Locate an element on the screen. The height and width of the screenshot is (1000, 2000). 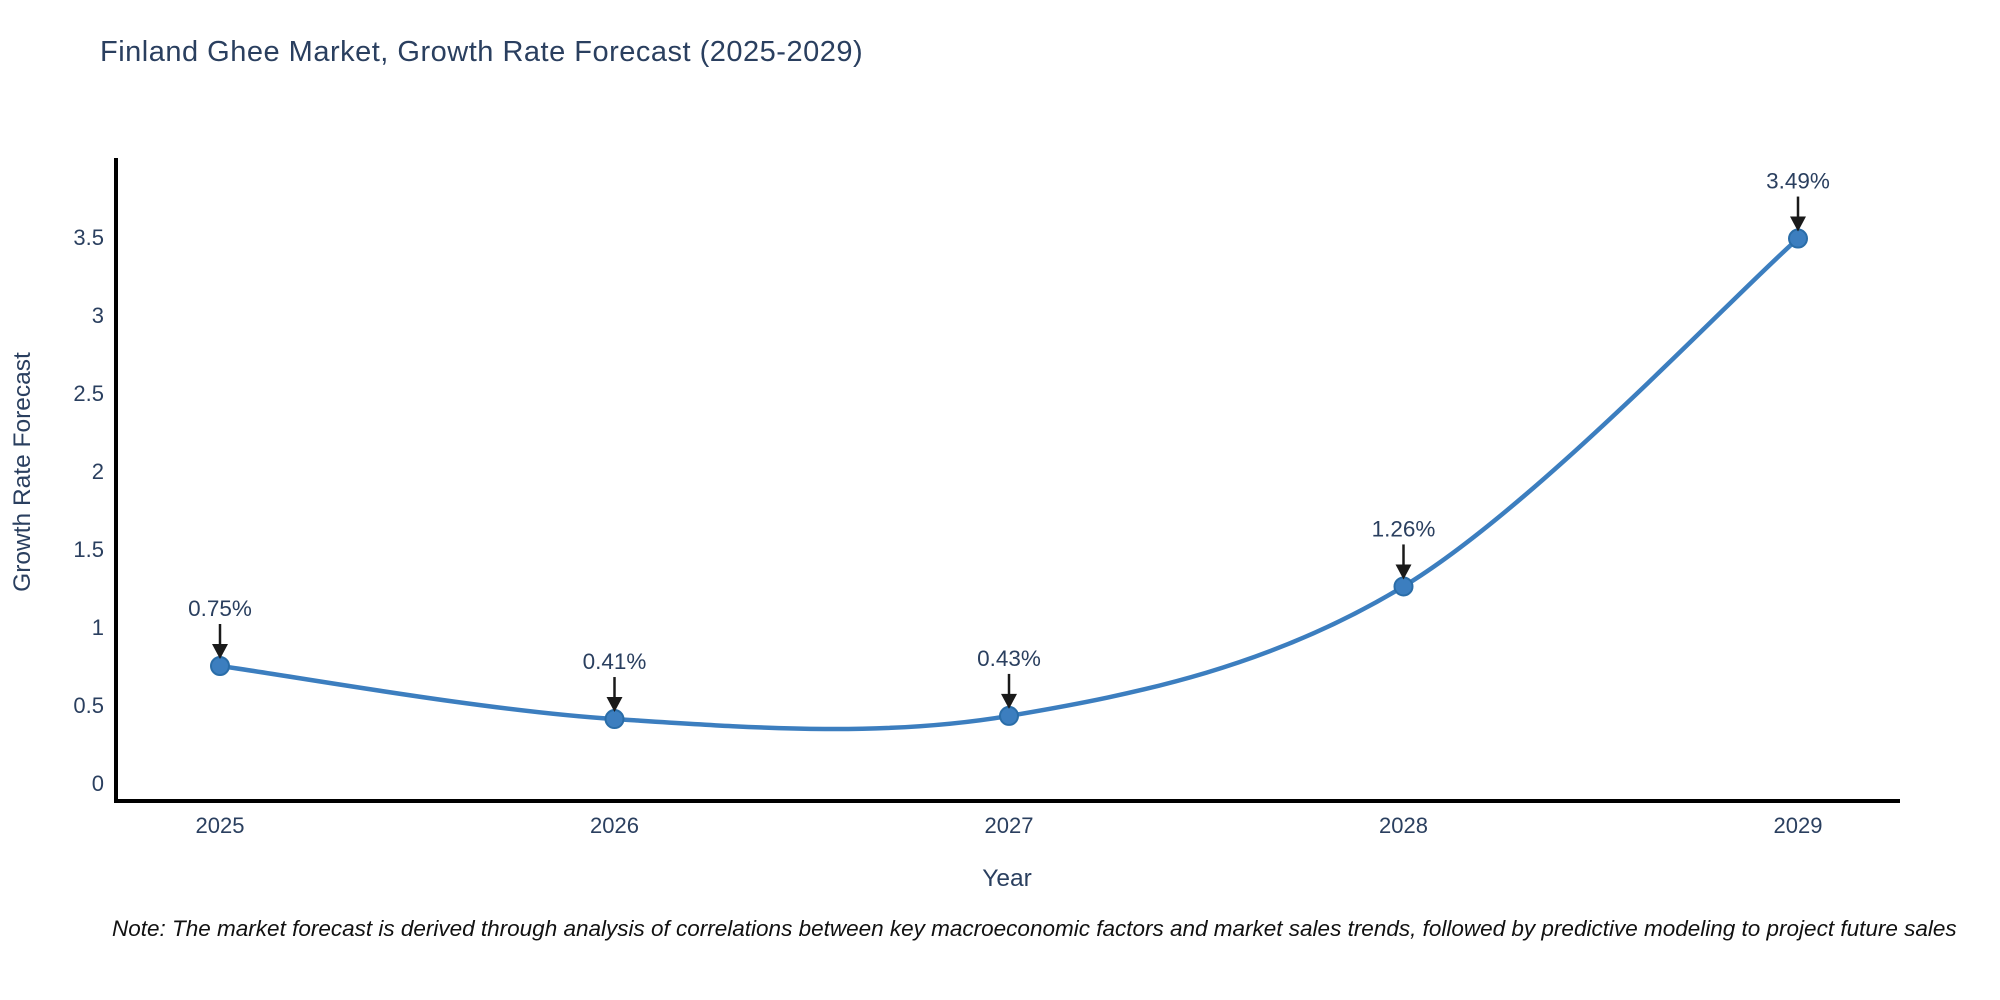
x-axis-title: Year is located at coordinates (1007, 878).